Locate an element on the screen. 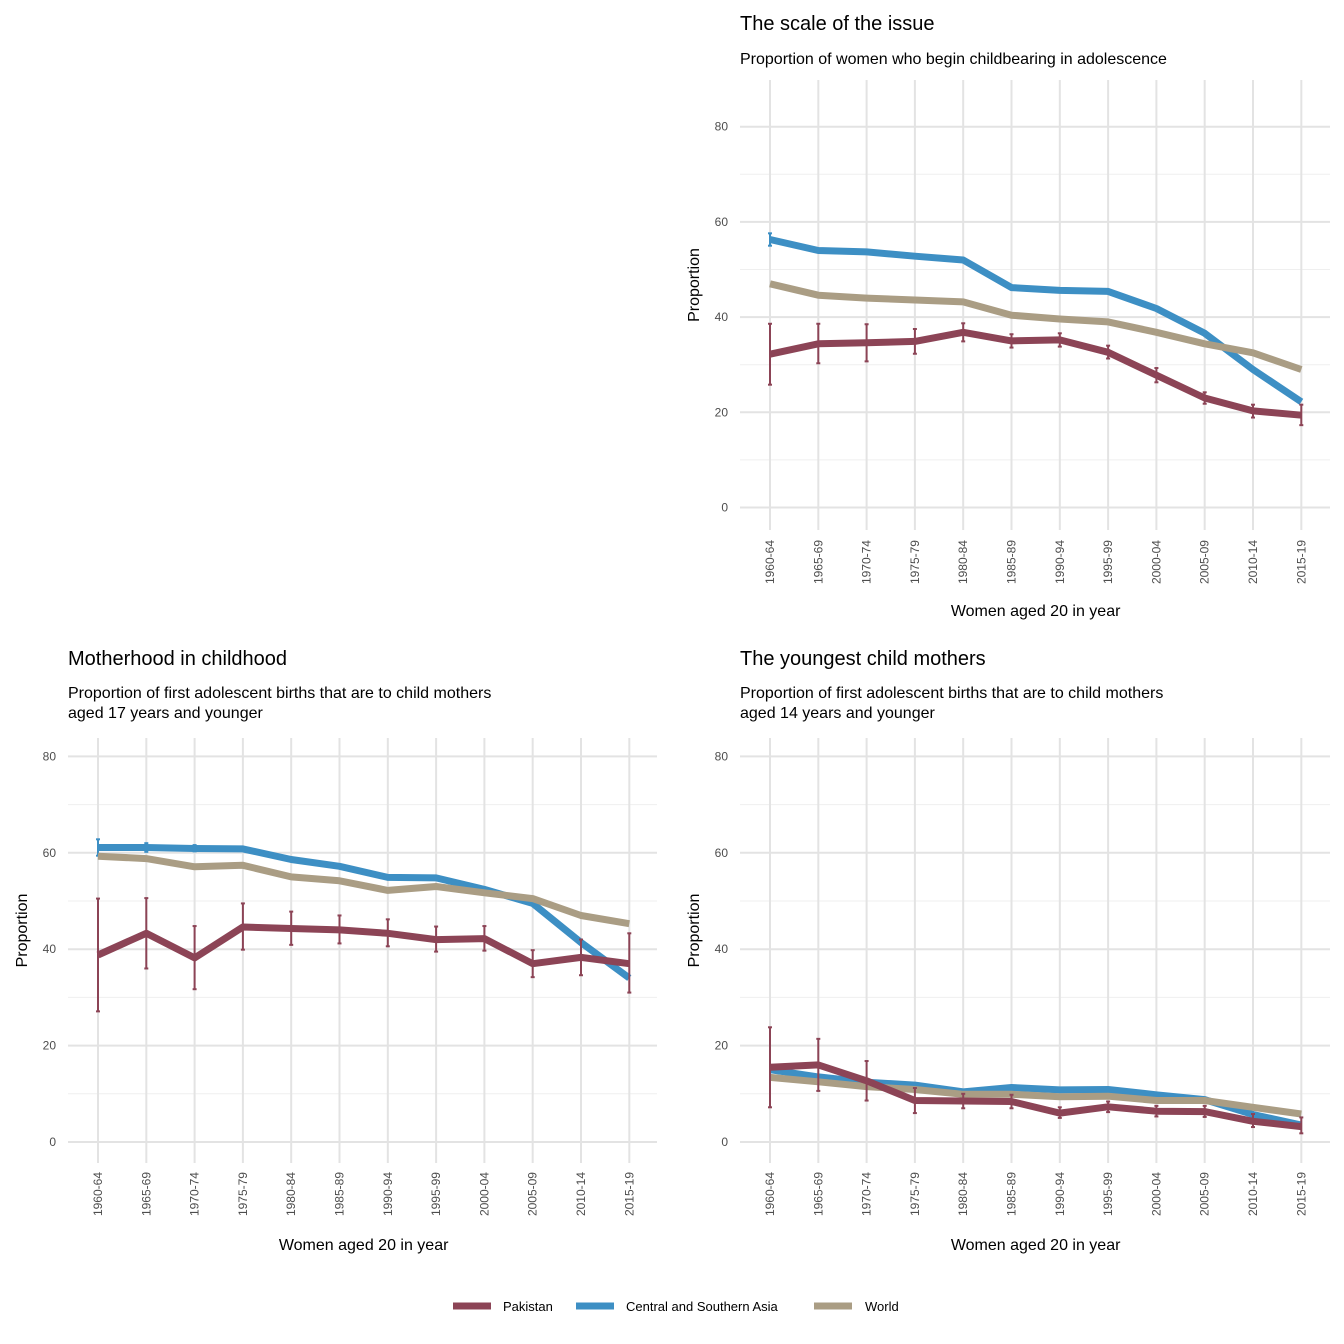 The width and height of the screenshot is (1344, 1344). chart-subtitle: aged 14 years and younger is located at coordinates (837, 713).